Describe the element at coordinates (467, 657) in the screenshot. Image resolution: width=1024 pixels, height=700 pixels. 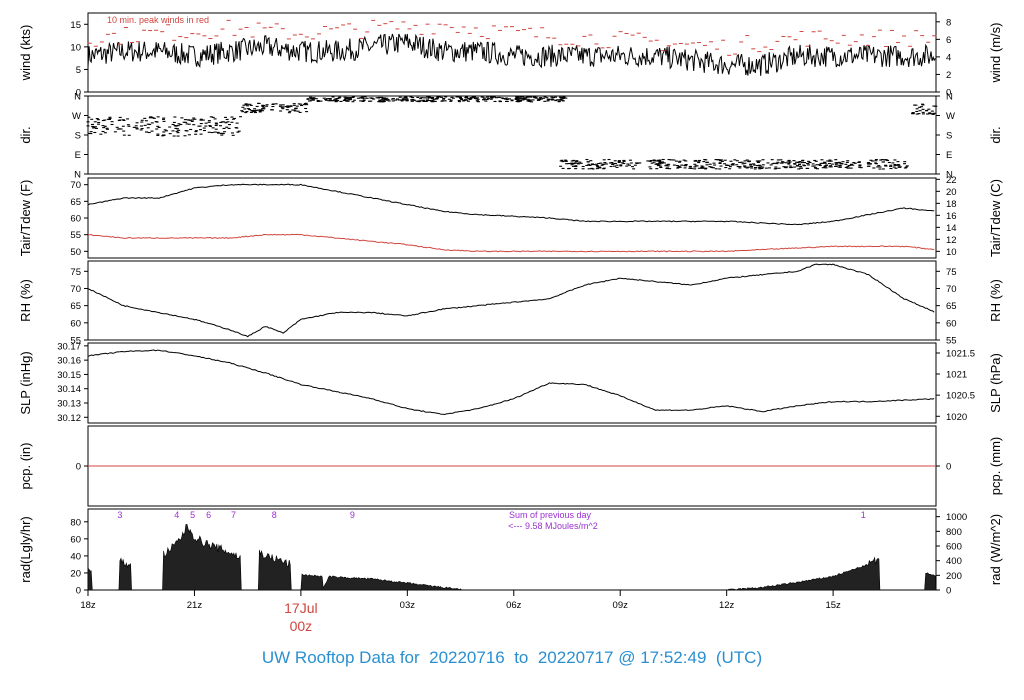
I see `title-start-date: 20220716` at that location.